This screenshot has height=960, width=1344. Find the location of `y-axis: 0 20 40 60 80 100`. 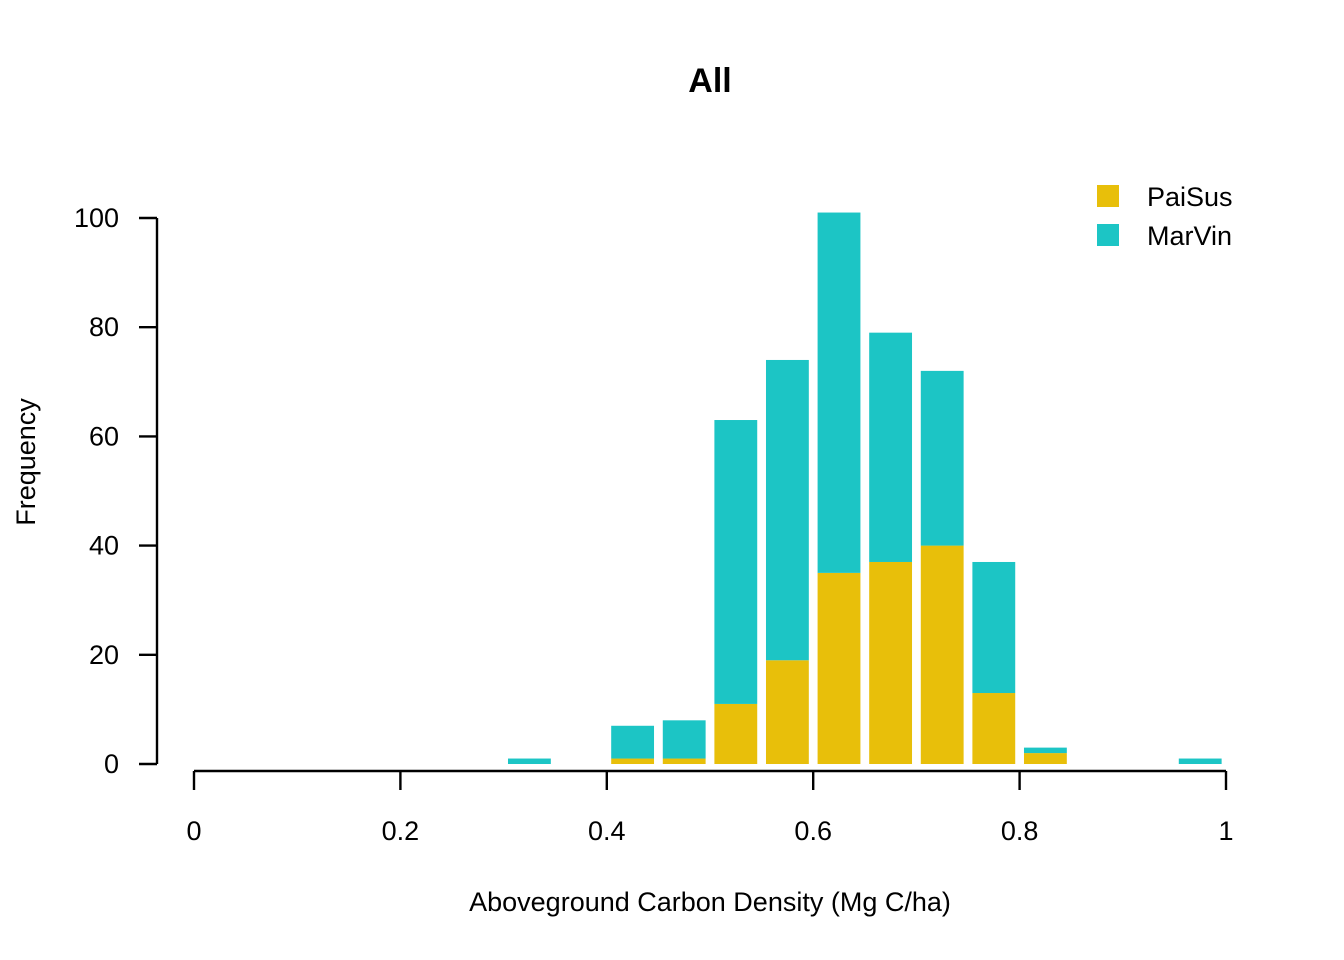

y-axis: 0 20 40 60 80 100 is located at coordinates (116, 491).